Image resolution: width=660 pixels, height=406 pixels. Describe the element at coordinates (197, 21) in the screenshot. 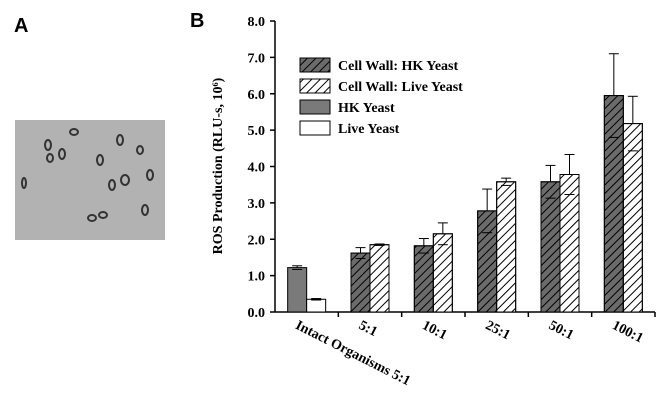

I see `panel-label: B` at that location.